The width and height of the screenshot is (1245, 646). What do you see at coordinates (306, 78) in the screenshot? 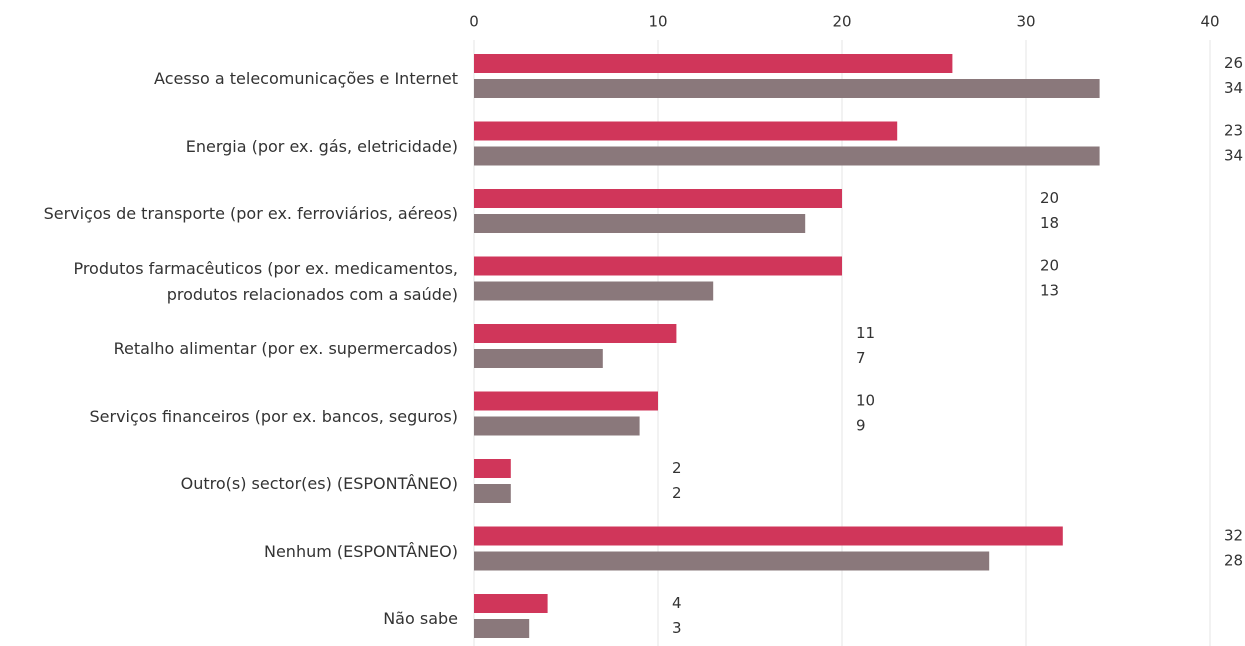
I see `category-label: Acesso a telecomunicações e Internet` at bounding box center [306, 78].